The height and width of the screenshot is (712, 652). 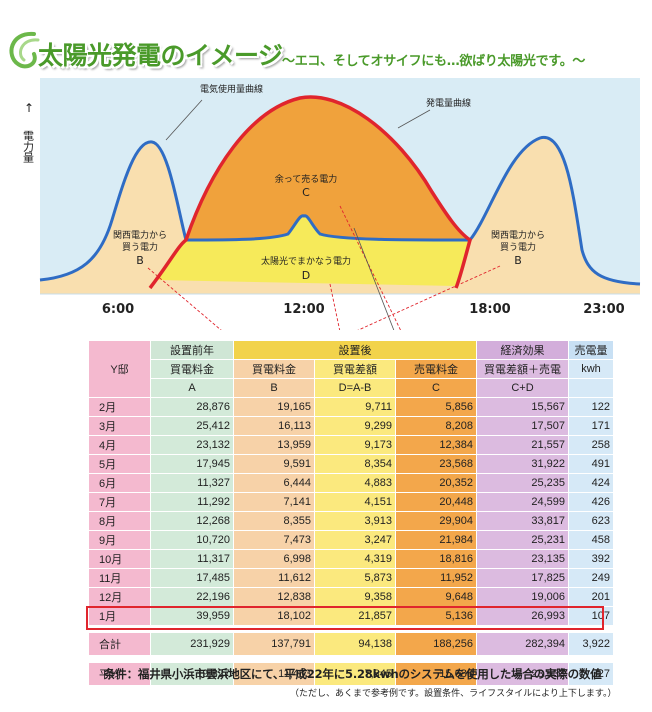 What do you see at coordinates (274, 559) in the screenshot?
I see `table-cell: 6,998` at bounding box center [274, 559].